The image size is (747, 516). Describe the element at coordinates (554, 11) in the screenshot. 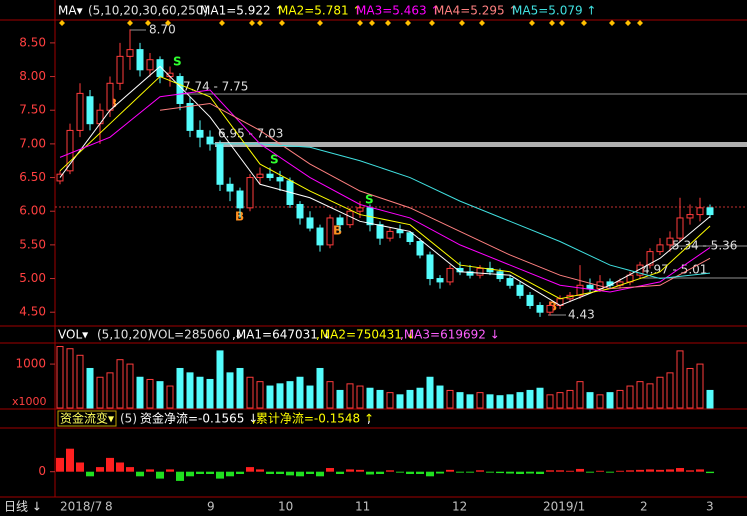

I see `legend-item: MA5=5.079 ↑` at that location.